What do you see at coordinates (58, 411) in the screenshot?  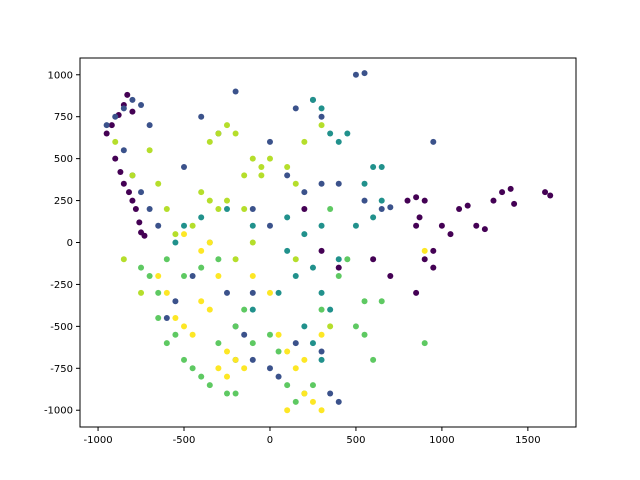 I see `y-tick-label: -1000` at bounding box center [58, 411].